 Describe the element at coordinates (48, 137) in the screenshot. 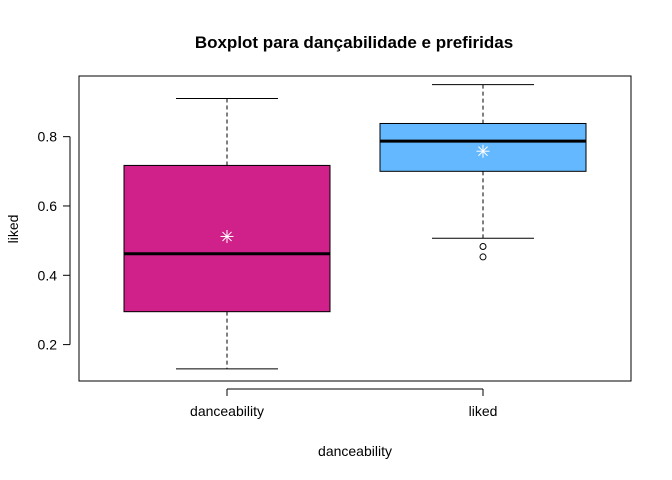

I see `y-tick-label: 0.8` at that location.